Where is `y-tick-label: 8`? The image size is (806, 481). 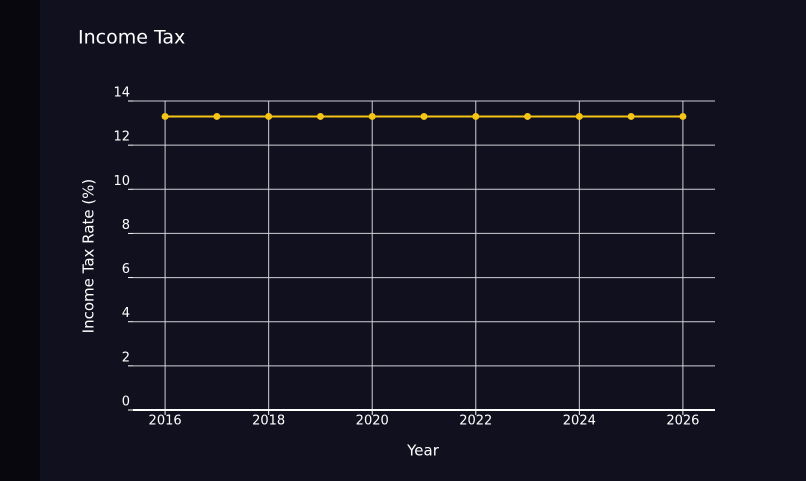
y-tick-label: 8 is located at coordinates (126, 225).